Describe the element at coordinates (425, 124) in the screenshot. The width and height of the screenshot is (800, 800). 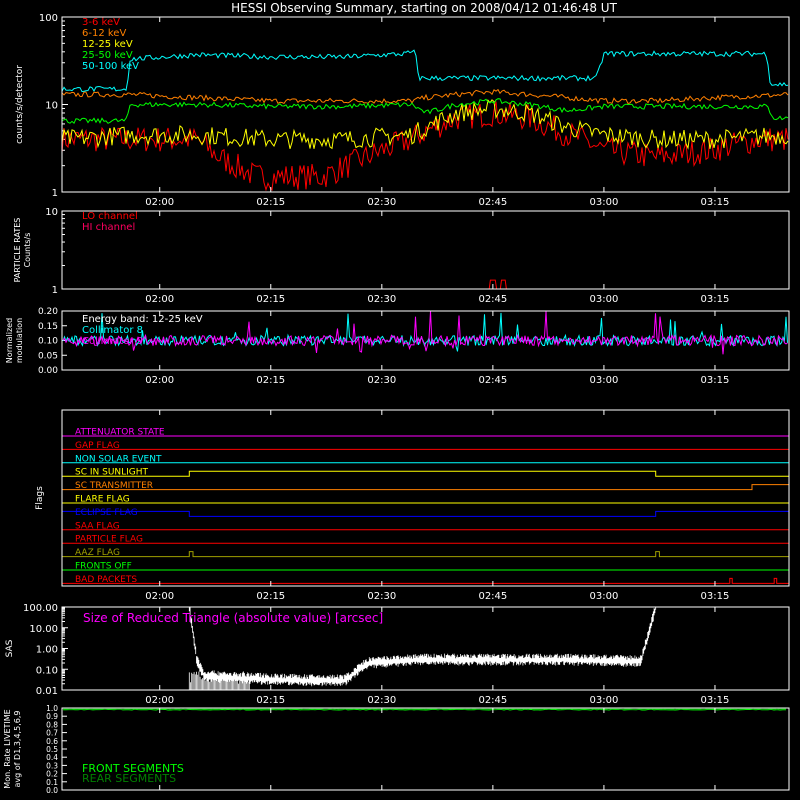
I see `series-line-12-25-kev` at that location.